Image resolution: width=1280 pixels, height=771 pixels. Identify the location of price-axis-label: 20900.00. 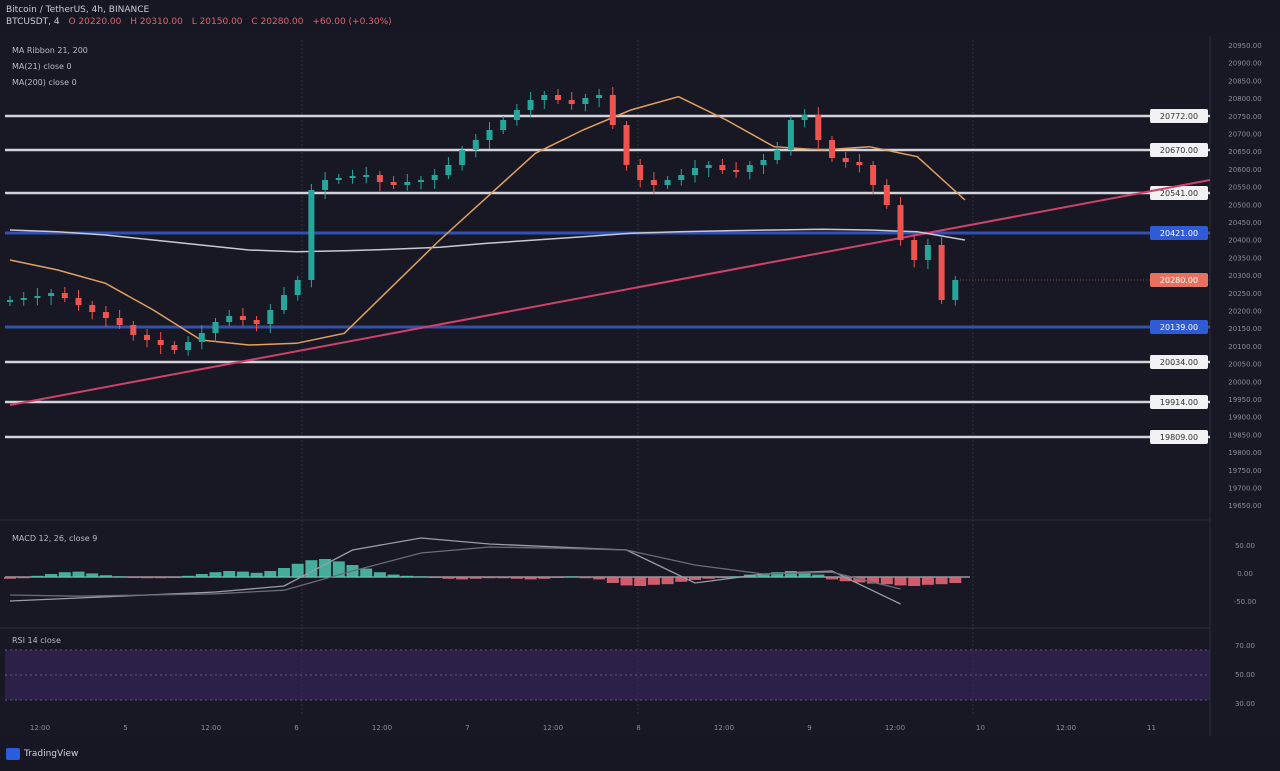
(1244, 64).